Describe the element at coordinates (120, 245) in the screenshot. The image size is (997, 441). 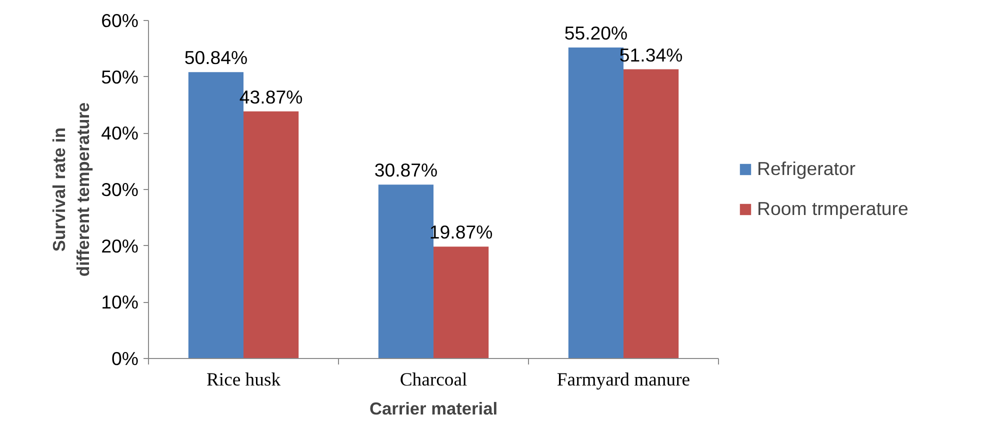
I see `y-tick-label: 20%` at that location.